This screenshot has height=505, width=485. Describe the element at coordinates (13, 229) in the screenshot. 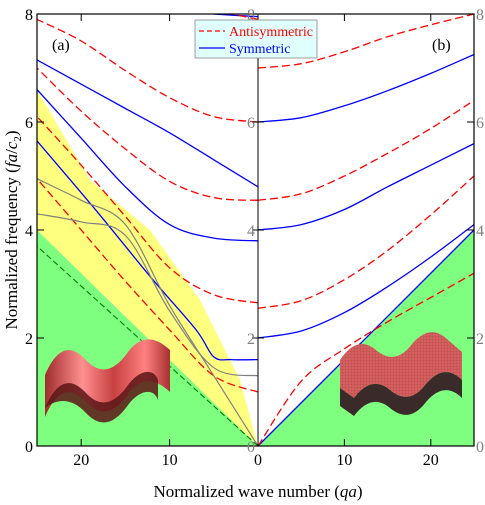

I see `y-axis-label: Normalized frequency (fa/c2)` at that location.